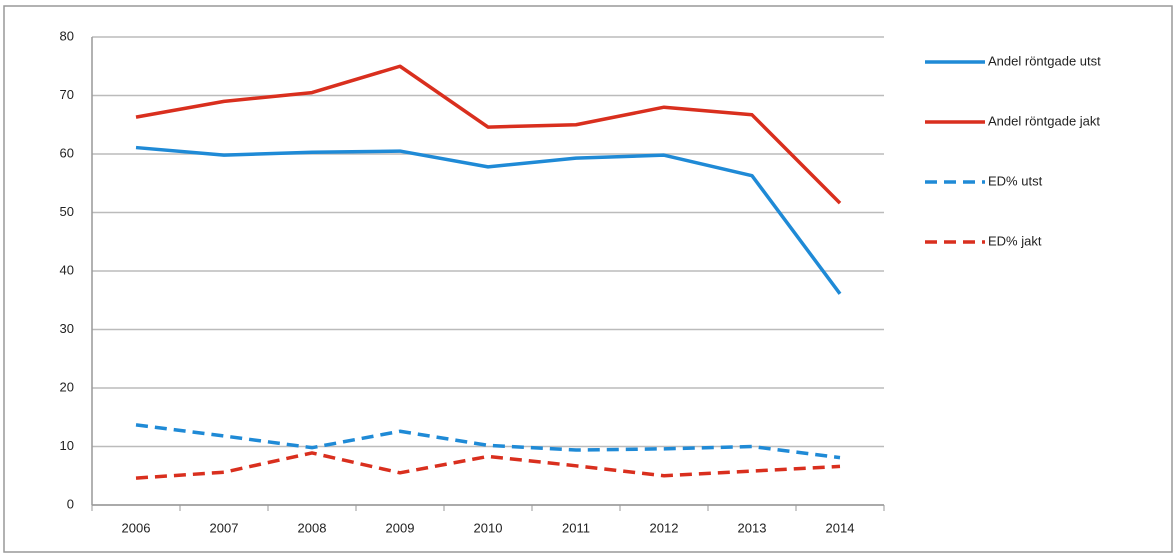 The image size is (1176, 554). What do you see at coordinates (136, 527) in the screenshot?
I see `x-tick-label: 2006` at bounding box center [136, 527].